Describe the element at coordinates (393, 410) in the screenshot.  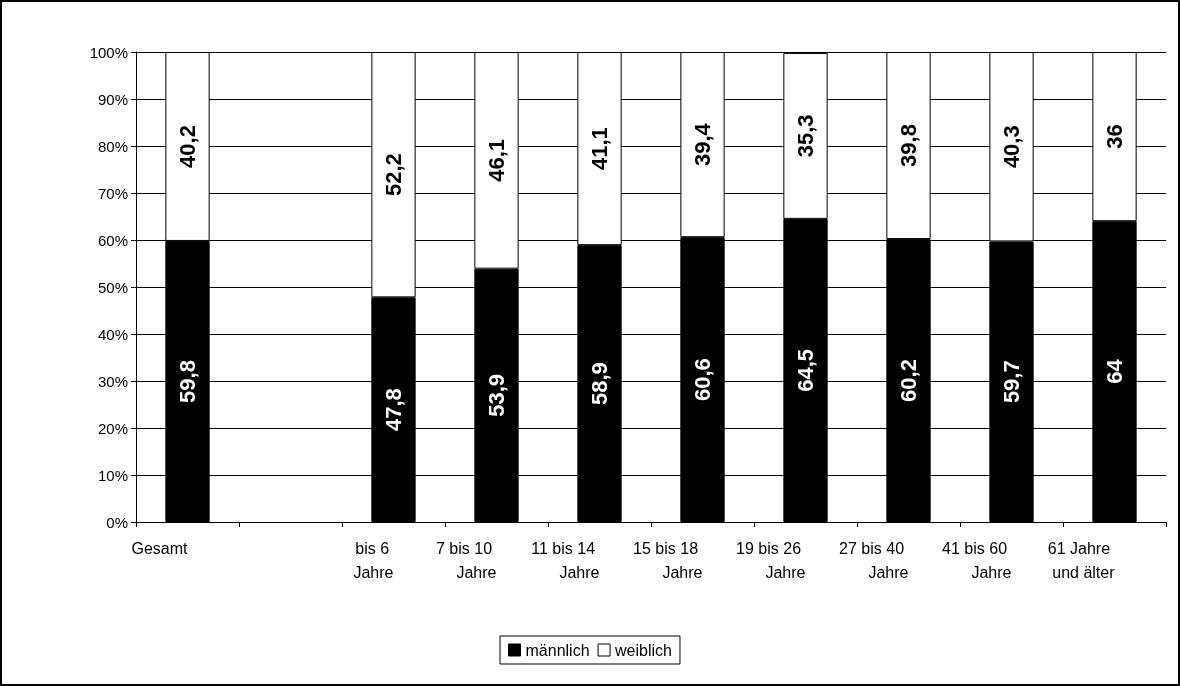
I see `data-label: 47,8` at that location.